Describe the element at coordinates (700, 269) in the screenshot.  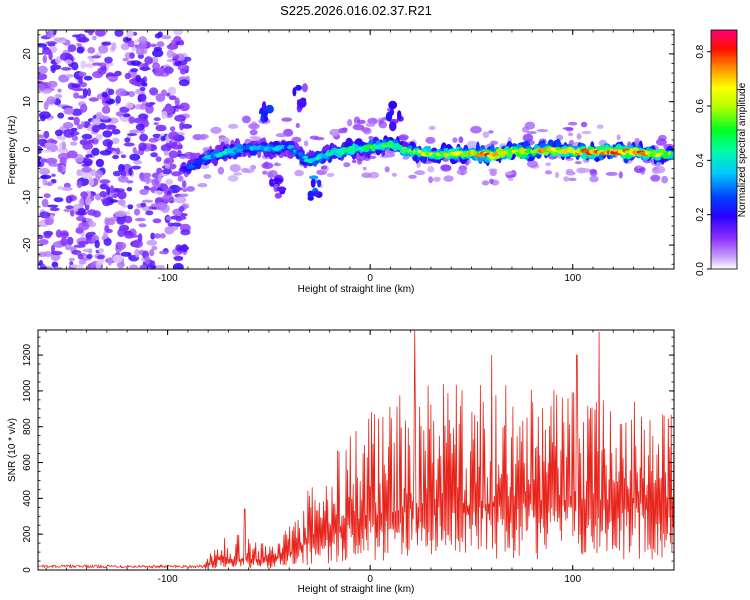
I see `colorbar-tick-label: 0.0` at that location.